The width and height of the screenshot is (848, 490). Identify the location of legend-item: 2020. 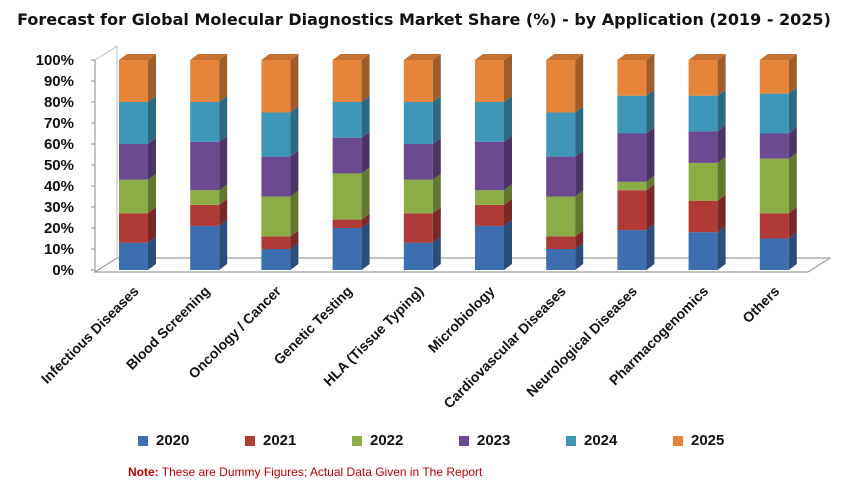
(191, 440).